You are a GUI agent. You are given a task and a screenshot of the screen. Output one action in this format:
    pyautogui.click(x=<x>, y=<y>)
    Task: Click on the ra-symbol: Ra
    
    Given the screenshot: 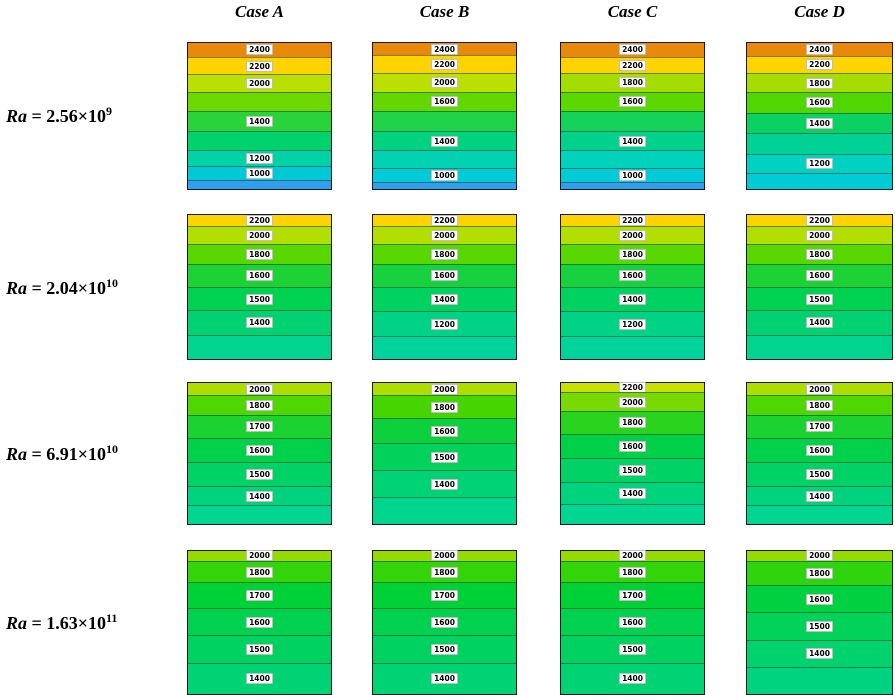 What is the action you would take?
    pyautogui.click(x=17, y=623)
    